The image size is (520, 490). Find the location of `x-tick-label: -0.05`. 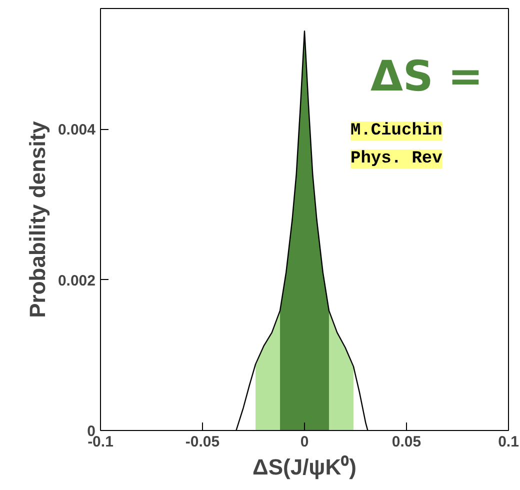

x-tick-label: -0.05 is located at coordinates (202, 442).